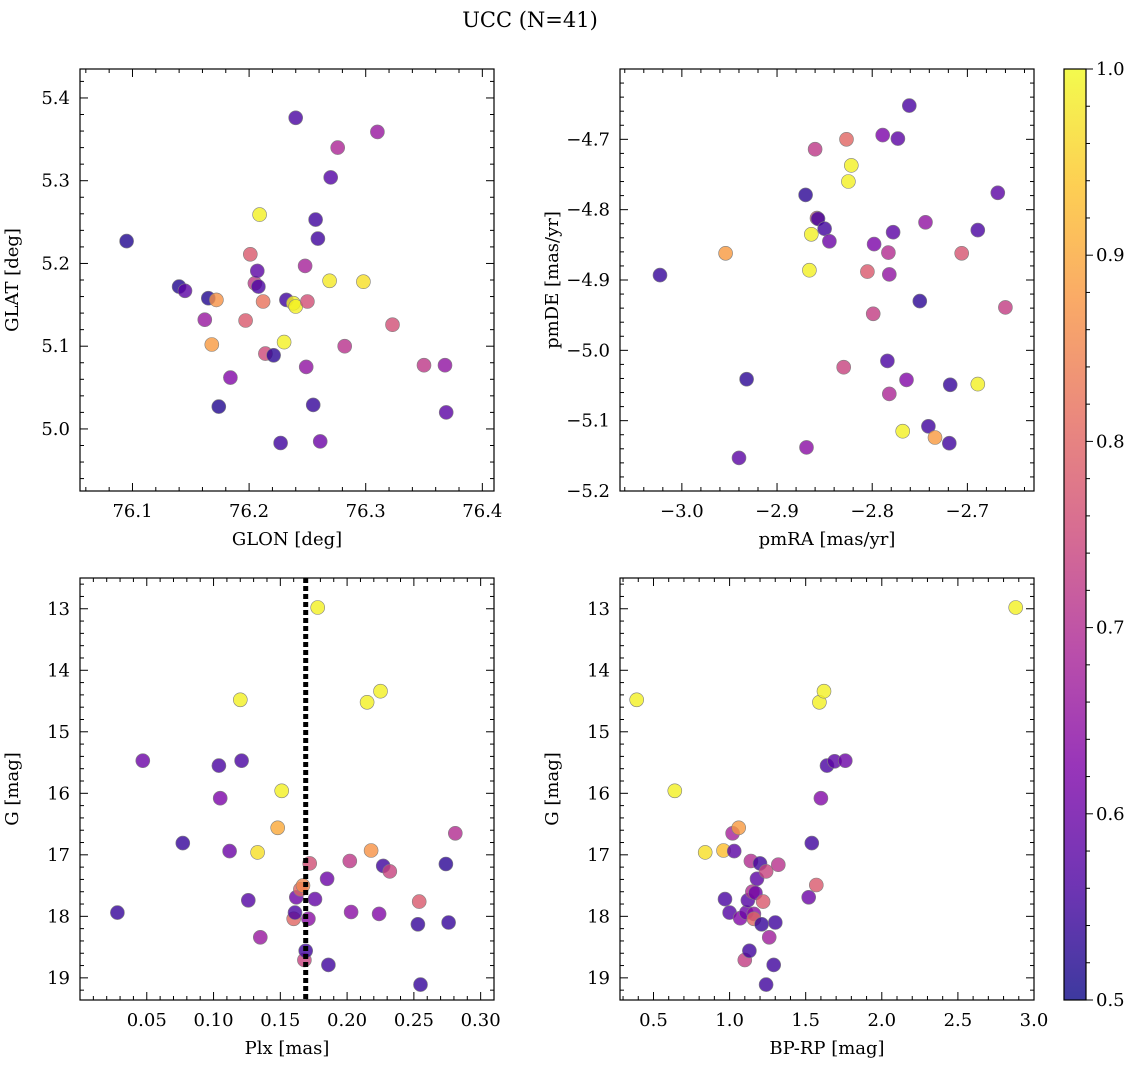 The width and height of the screenshot is (1136, 1068). I want to click on x-tick-label: 0.5, so click(653, 1020).